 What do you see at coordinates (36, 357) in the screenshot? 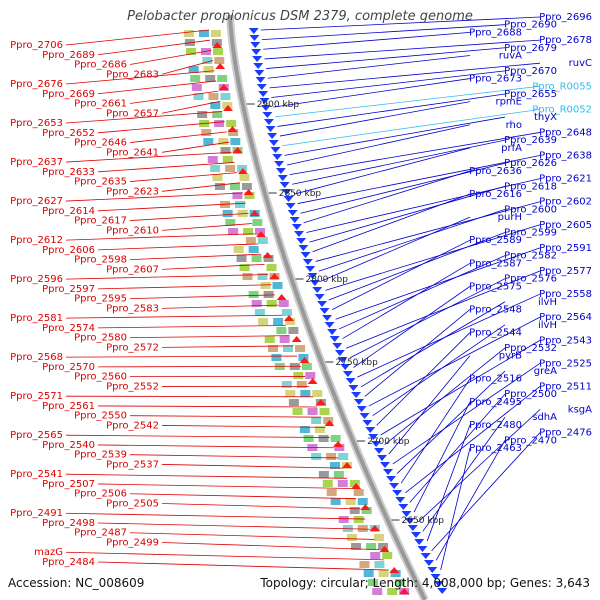
I see `gene-label: Ppro_2568` at bounding box center [36, 357].